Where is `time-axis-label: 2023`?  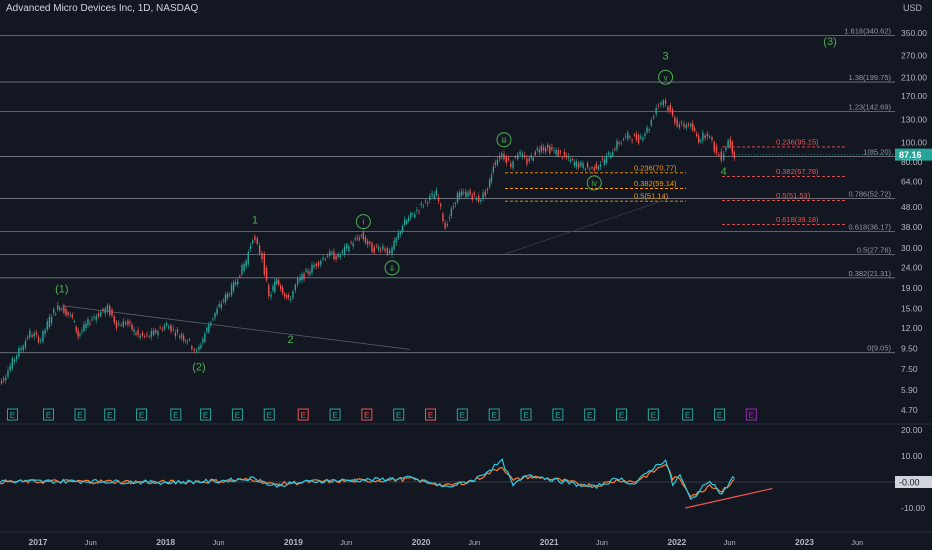
time-axis-label: 2023 is located at coordinates (804, 542).